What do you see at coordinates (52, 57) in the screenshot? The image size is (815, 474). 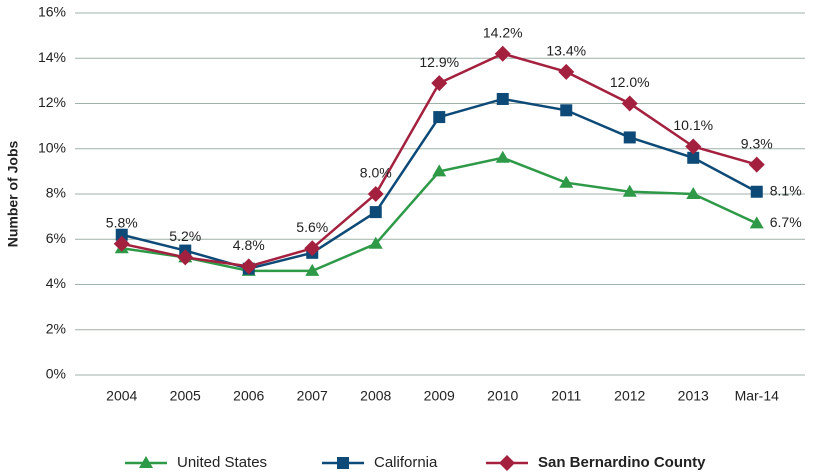 I see `y-tick-label: 14%` at bounding box center [52, 57].